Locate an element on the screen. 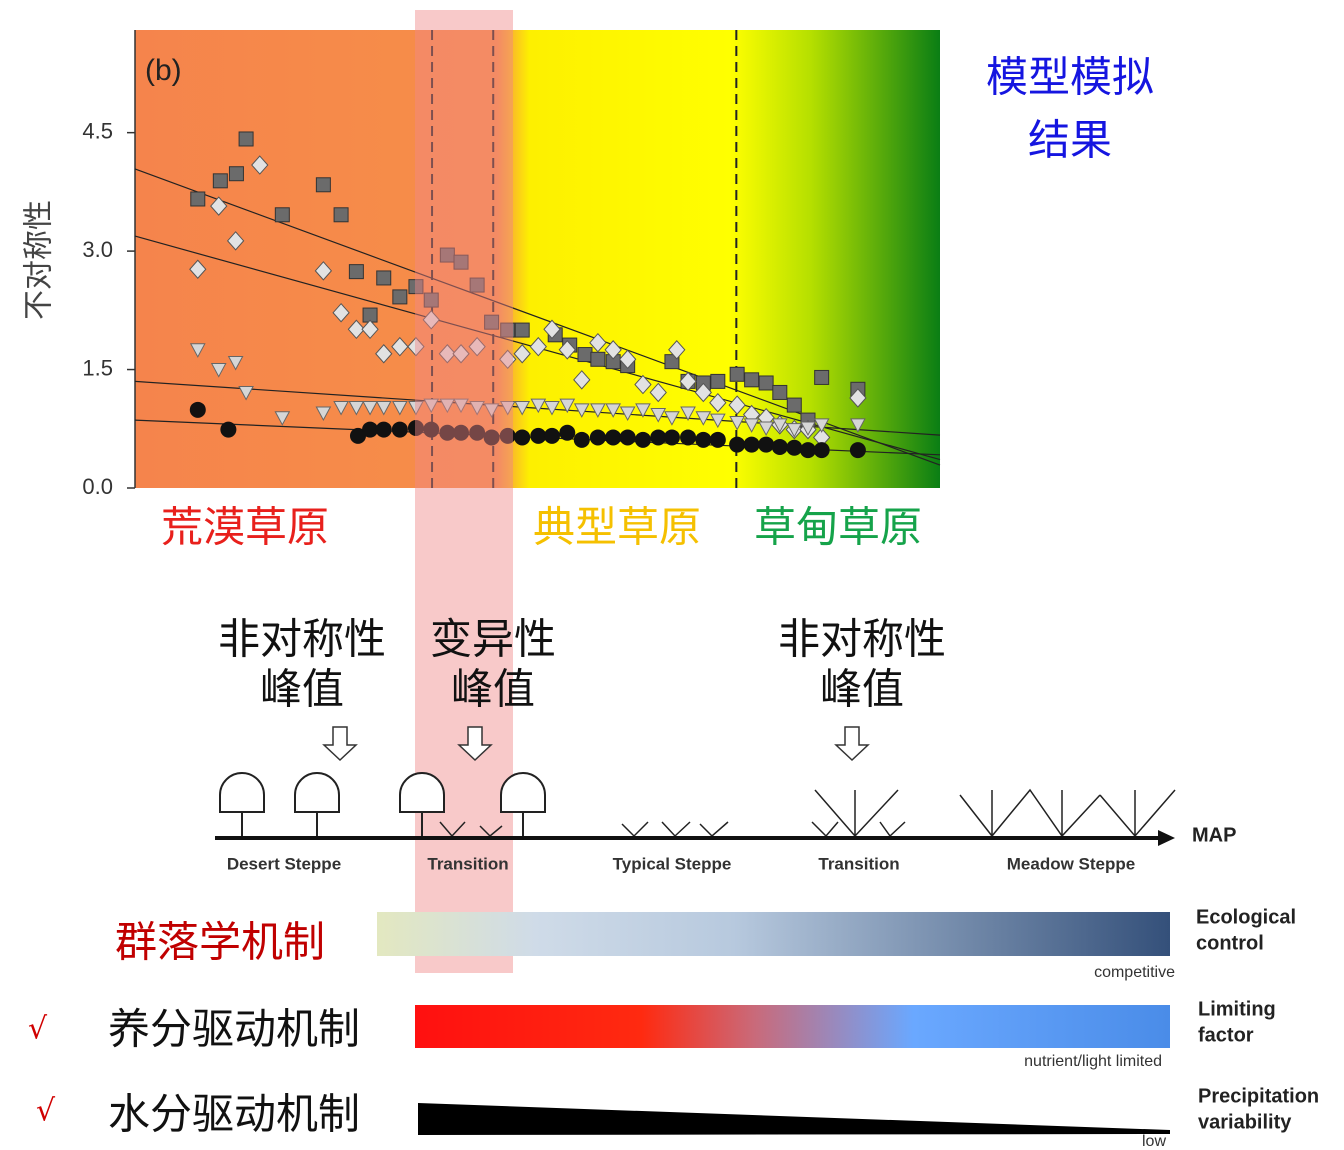 This screenshot has height=1150, width=1344. gradient-title: control is located at coordinates (1230, 943).